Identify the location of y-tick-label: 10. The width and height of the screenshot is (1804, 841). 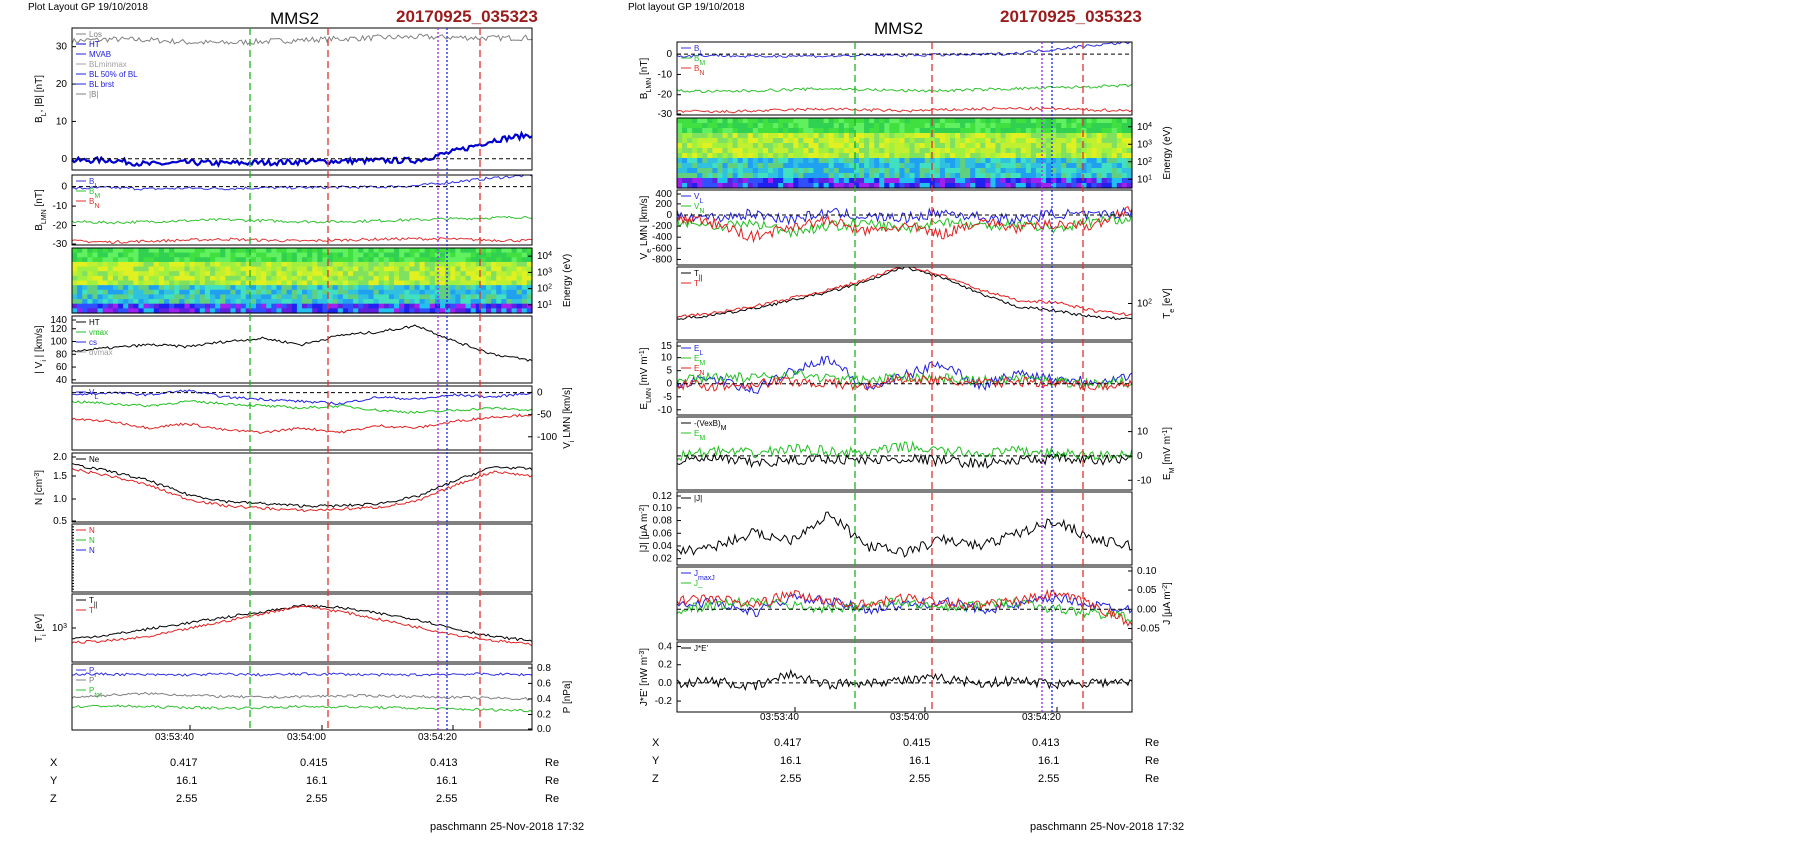
(1143, 432).